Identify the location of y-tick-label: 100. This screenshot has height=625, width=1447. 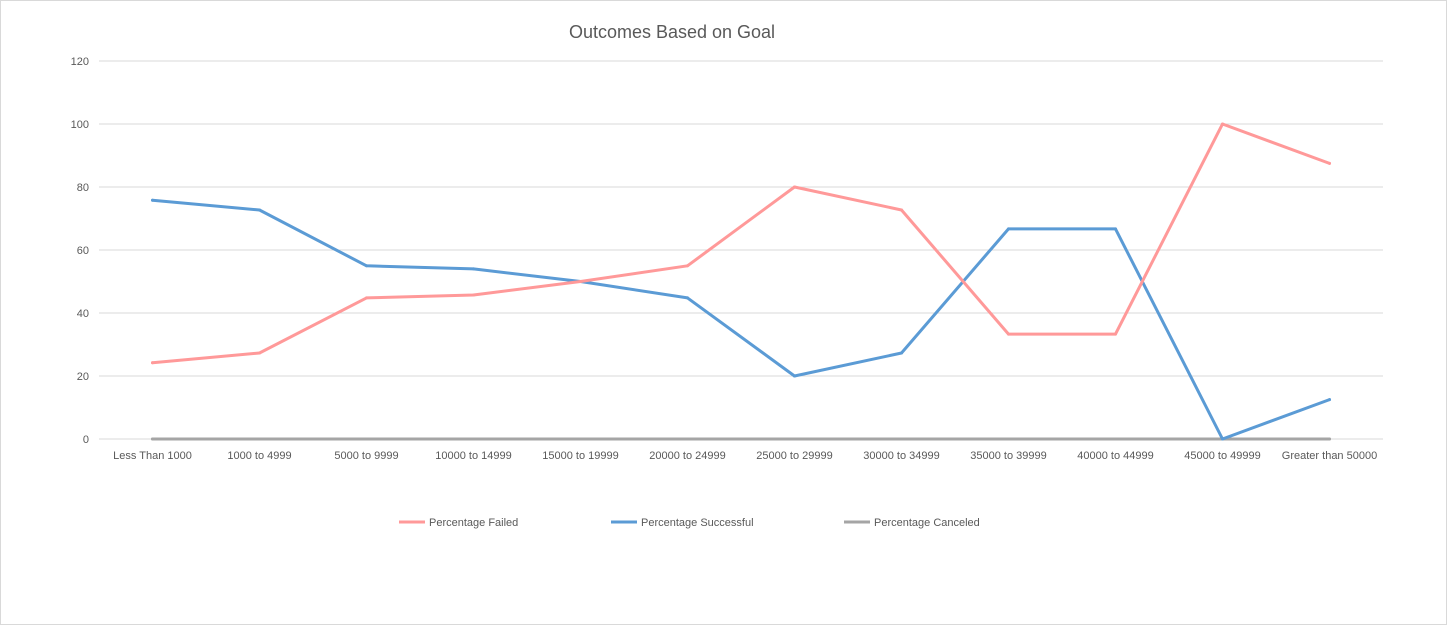
(80, 125).